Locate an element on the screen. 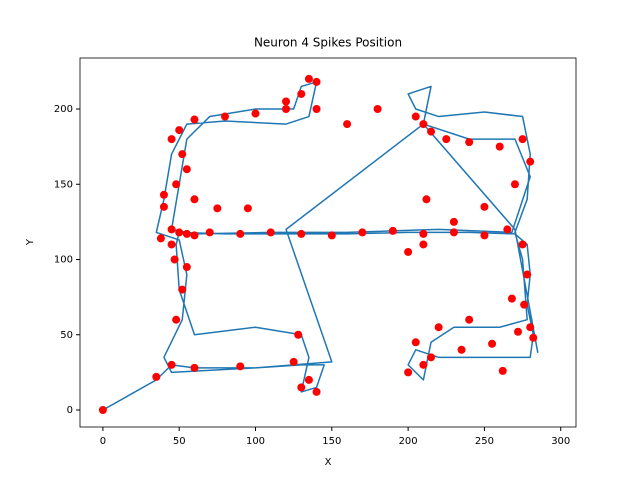 This screenshot has width=640, height=480. x-tick-label: 250 is located at coordinates (484, 441).